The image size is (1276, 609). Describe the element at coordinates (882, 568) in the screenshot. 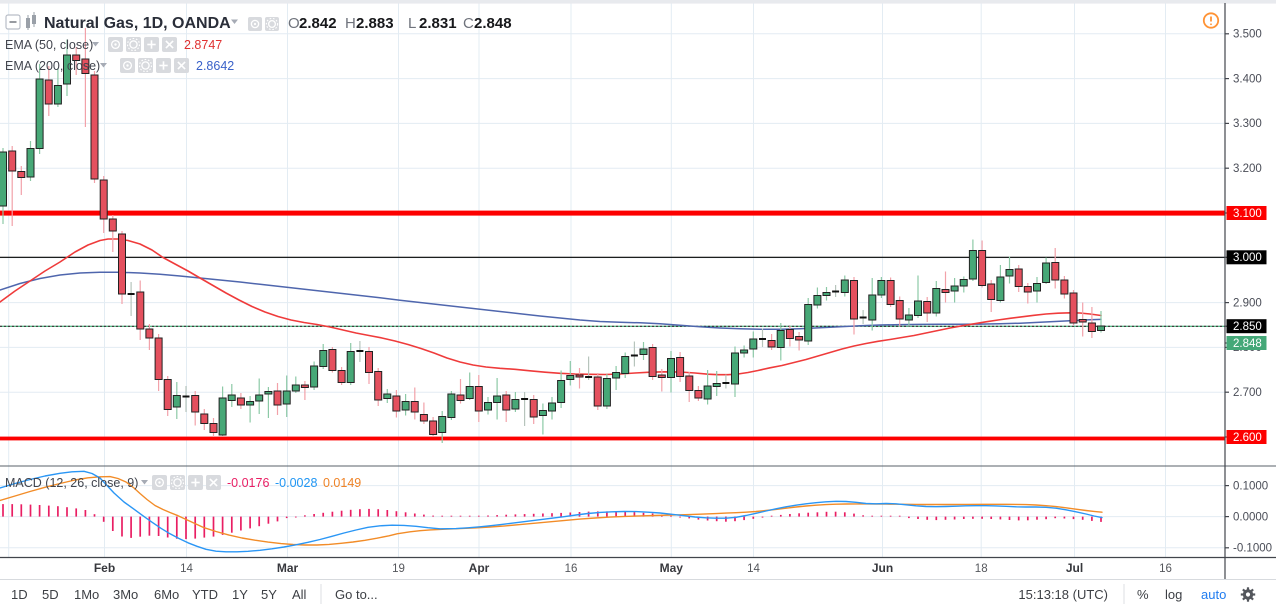

I see `svg-text: Jun` at that location.